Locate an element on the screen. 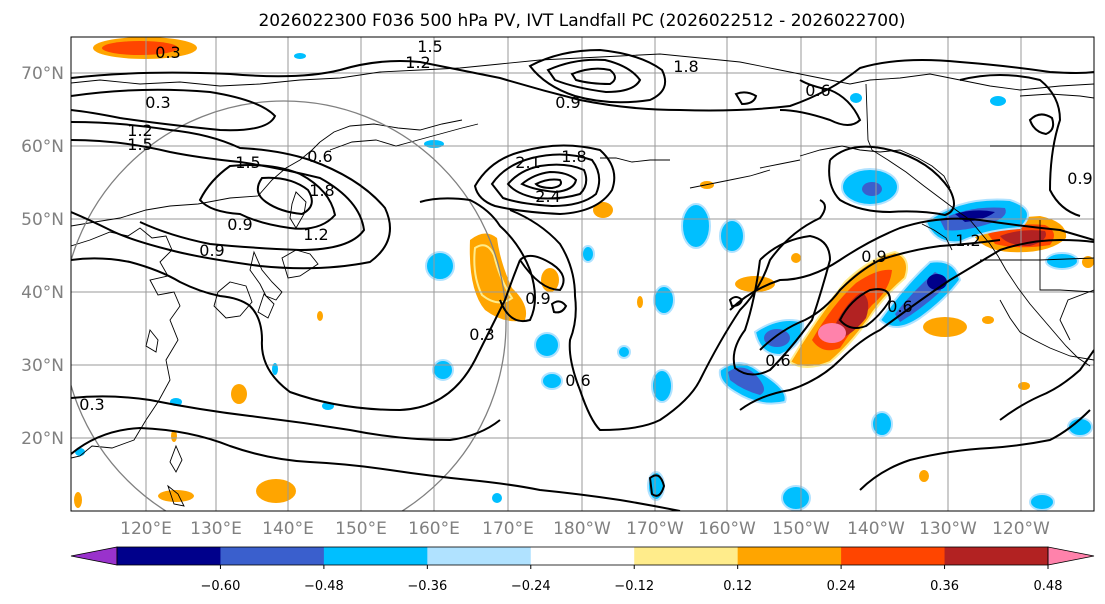  colorbar-extend-max is located at coordinates (1071, 556).